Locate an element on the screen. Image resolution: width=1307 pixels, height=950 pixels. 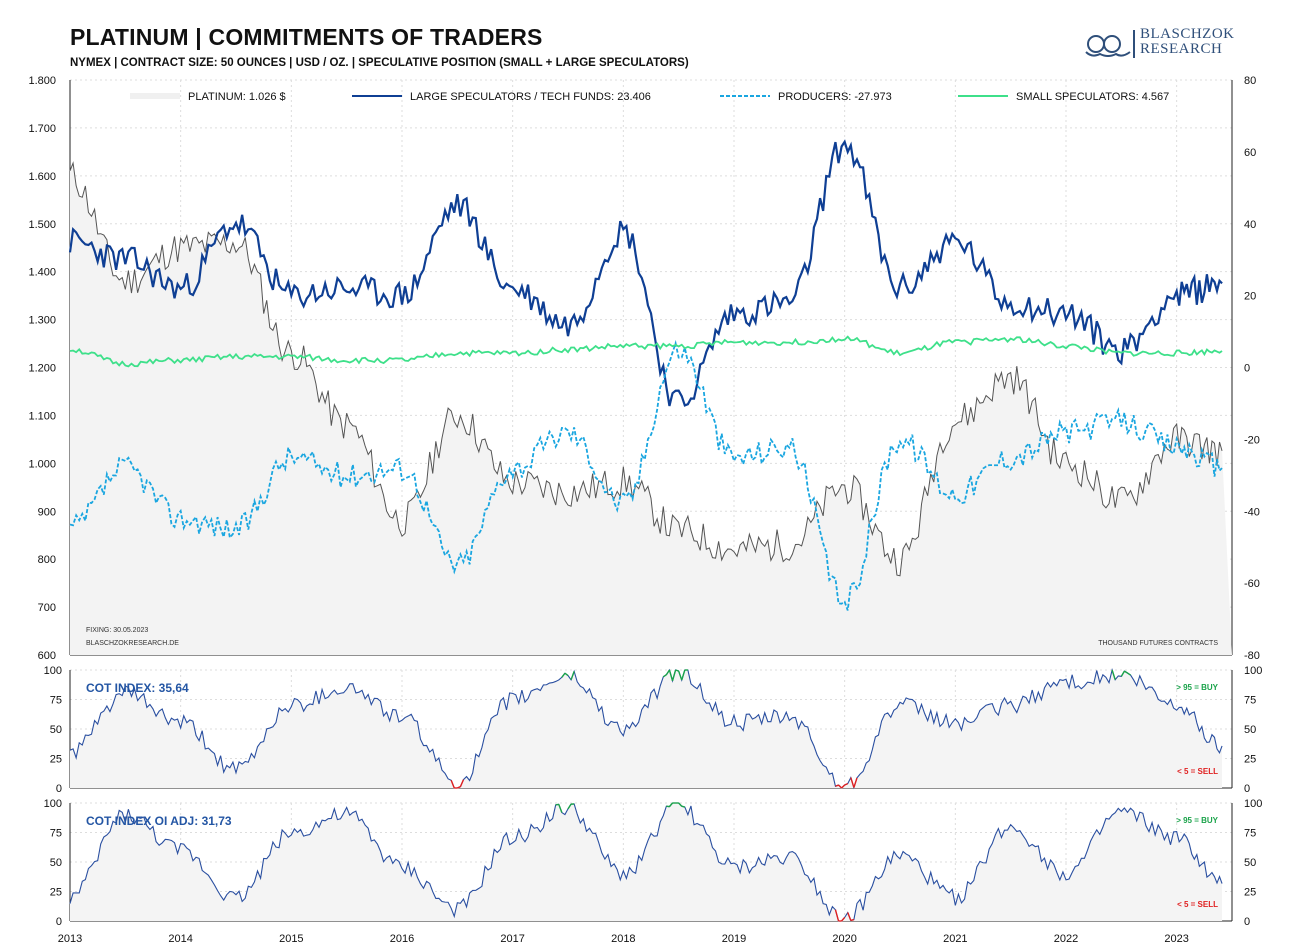
cot-index-sell-threshold-label: < 5 = SELL is located at coordinates (1197, 771).